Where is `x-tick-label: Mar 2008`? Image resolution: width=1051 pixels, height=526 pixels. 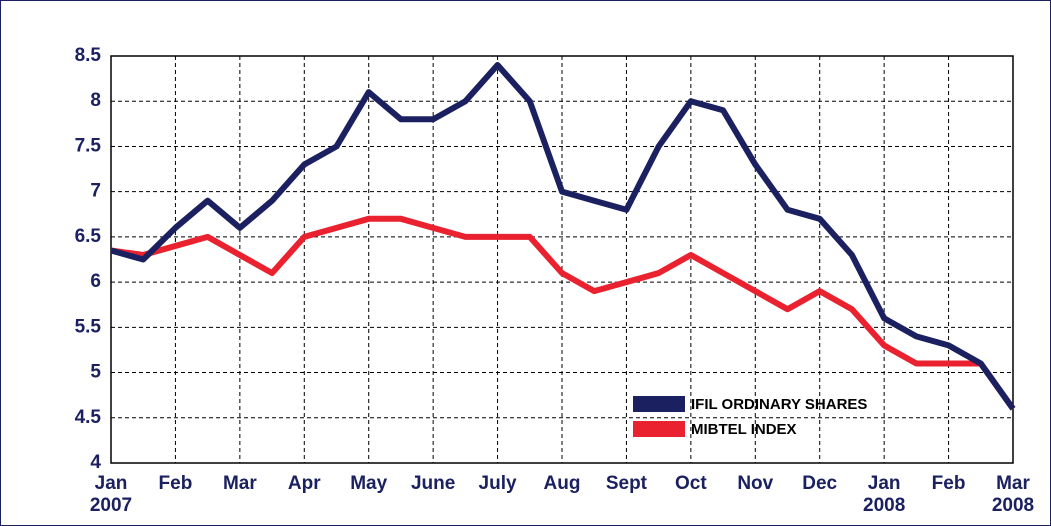
x-tick-label: Mar 2008 is located at coordinates (1013, 494).